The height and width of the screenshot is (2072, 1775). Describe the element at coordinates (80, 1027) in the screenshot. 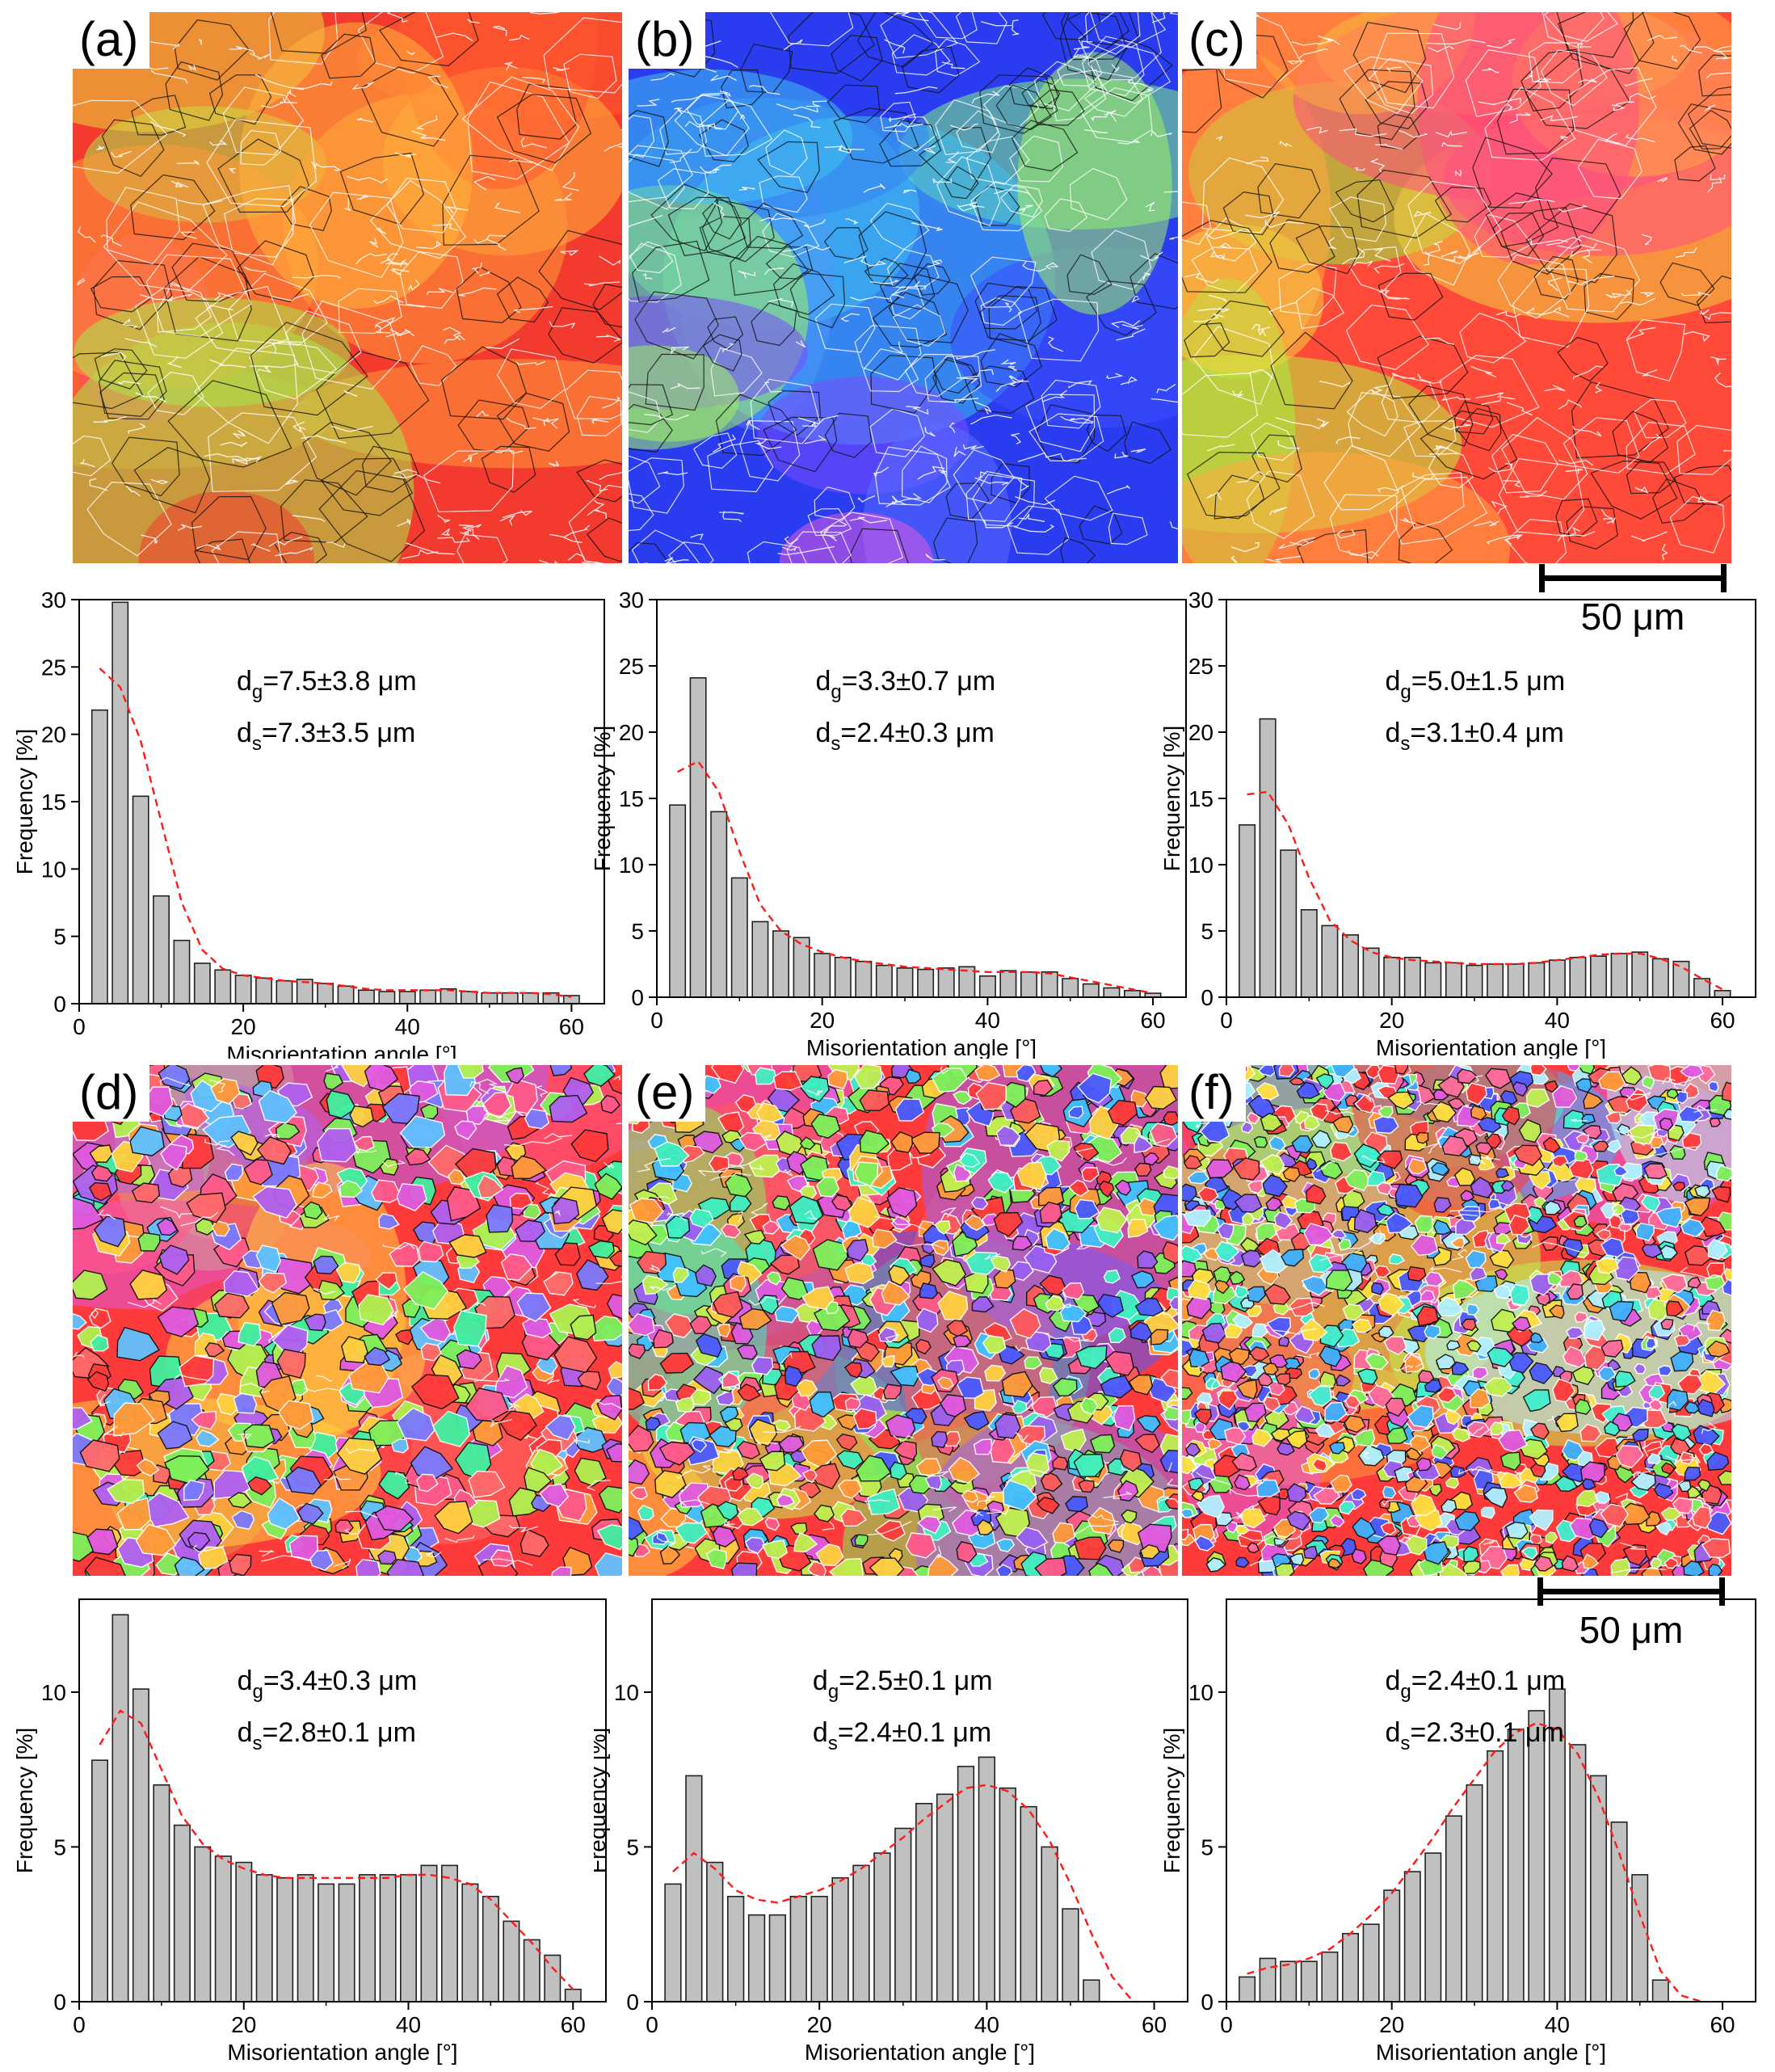

I see `x-tick-label: 0` at that location.